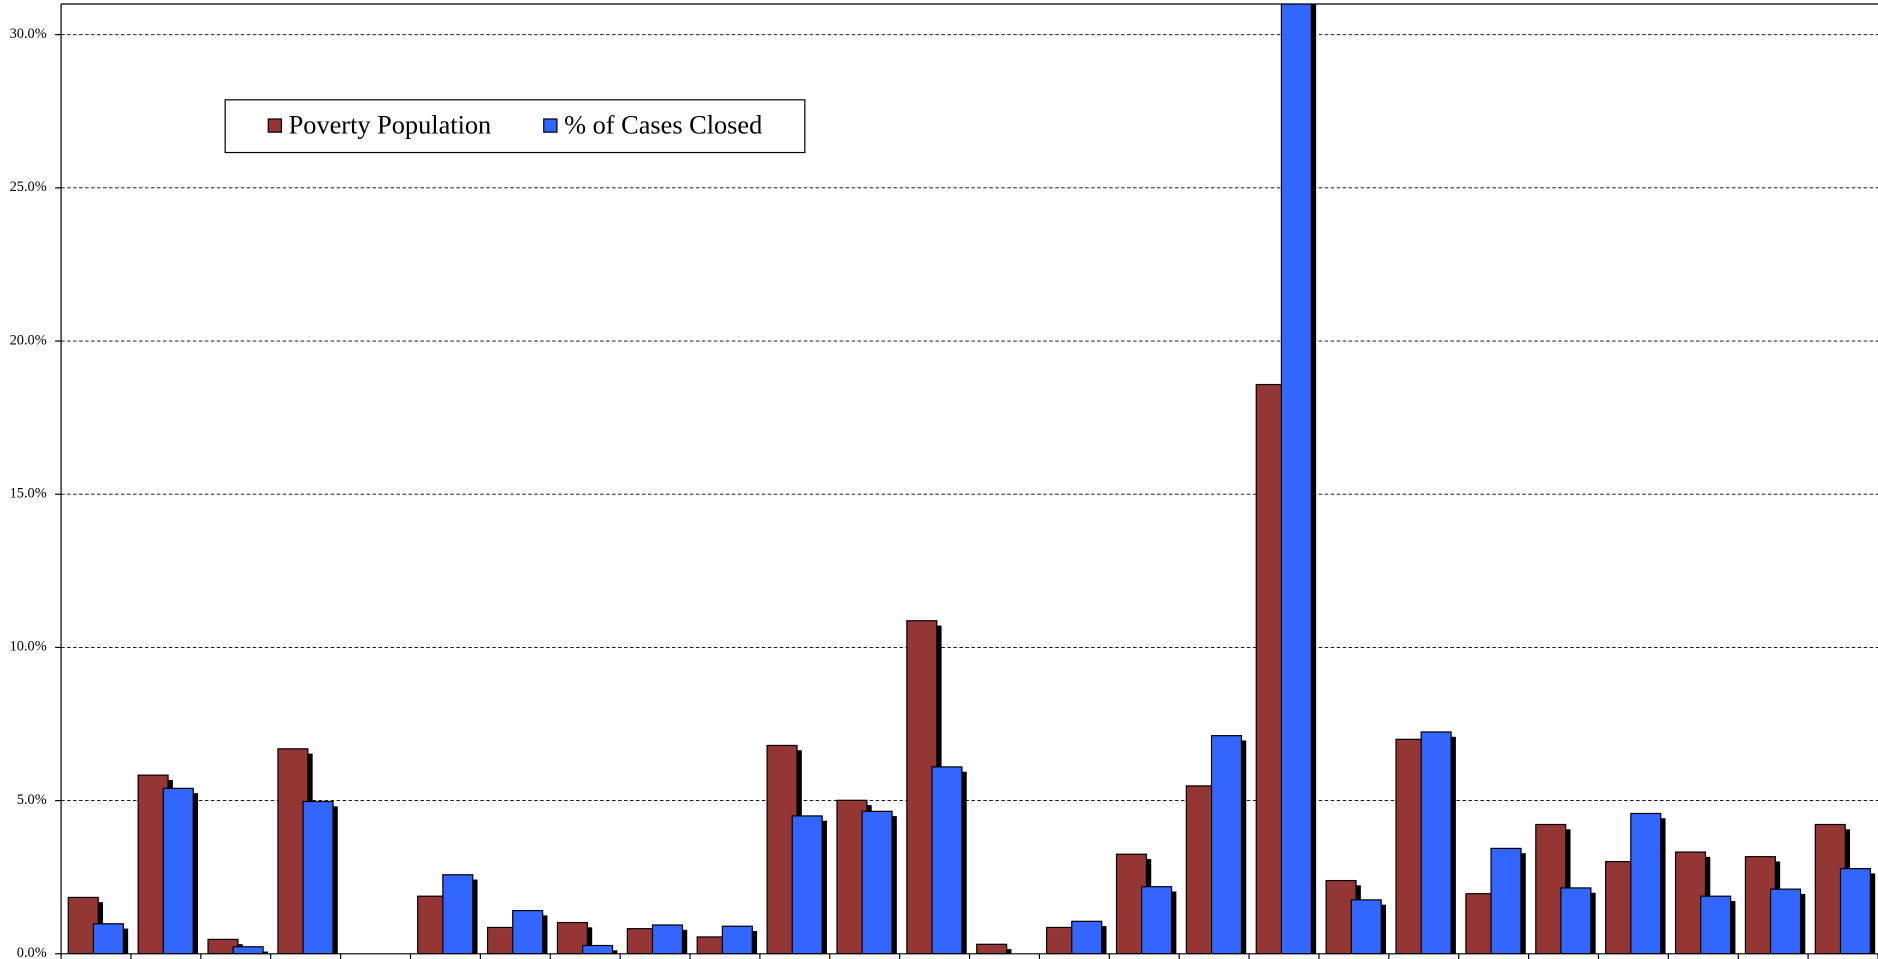  Describe the element at coordinates (28, 340) in the screenshot. I see `y-tick-label: 20.0%` at that location.